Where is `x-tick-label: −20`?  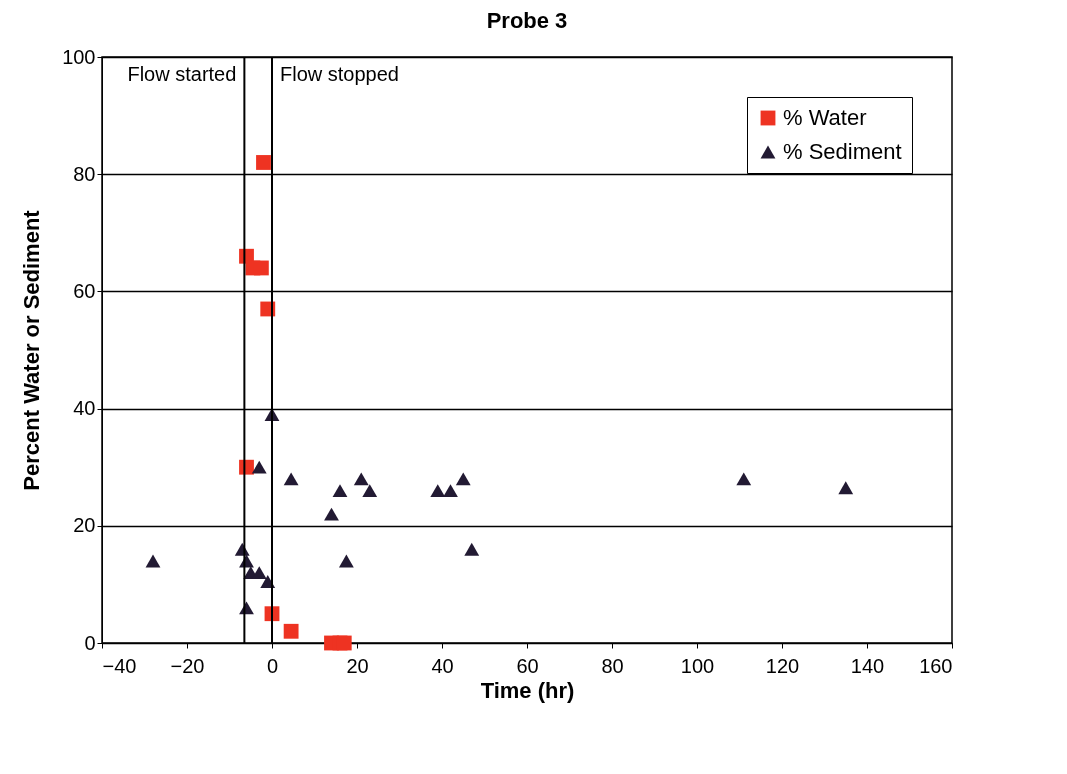
x-tick-label: −20 is located at coordinates (187, 665).